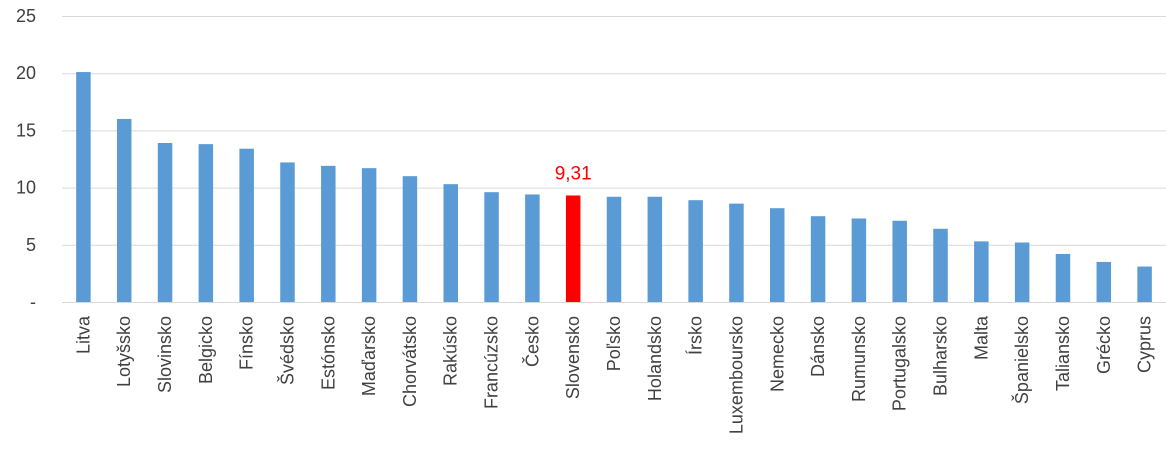 Image resolution: width=1166 pixels, height=476 pixels. What do you see at coordinates (573, 357) in the screenshot?
I see `x-category-label: Slovensko` at bounding box center [573, 357].